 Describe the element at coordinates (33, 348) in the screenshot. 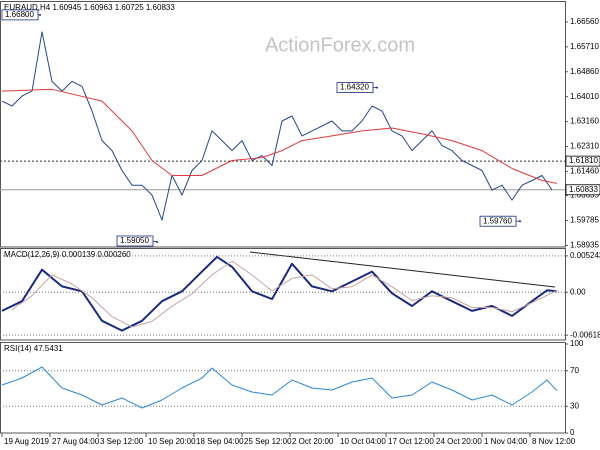

I see `rsi-title: RSI(14) 47.5431` at that location.